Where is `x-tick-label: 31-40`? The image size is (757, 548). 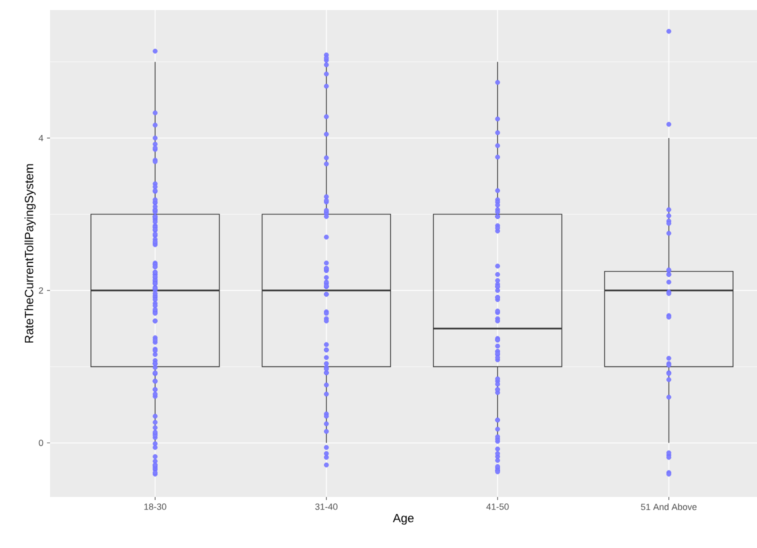 x-tick-label: 31-40 is located at coordinates (326, 507).